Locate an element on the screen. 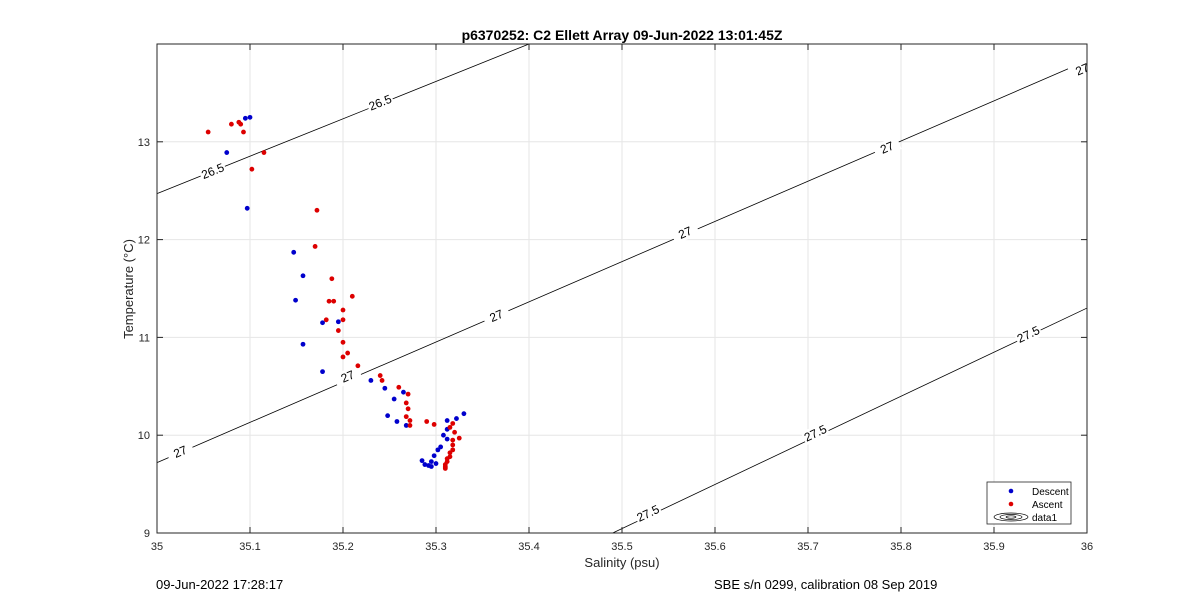 This screenshot has width=1200, height=601. x-tick-label: 35.6 is located at coordinates (714, 547).